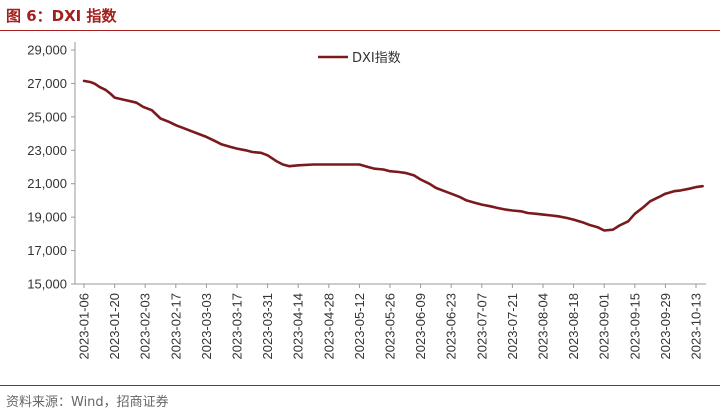  Describe the element at coordinates (87, 402) in the screenshot. I see `source-note: 资料来源：Wind，招商证券` at that location.